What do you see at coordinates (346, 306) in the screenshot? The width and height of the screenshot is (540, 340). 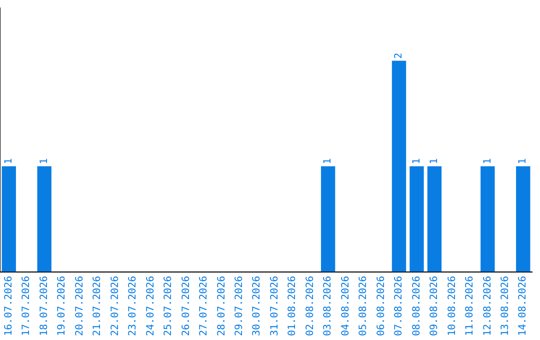 I see `x-tick-label: 04.08.2026` at bounding box center [346, 306].